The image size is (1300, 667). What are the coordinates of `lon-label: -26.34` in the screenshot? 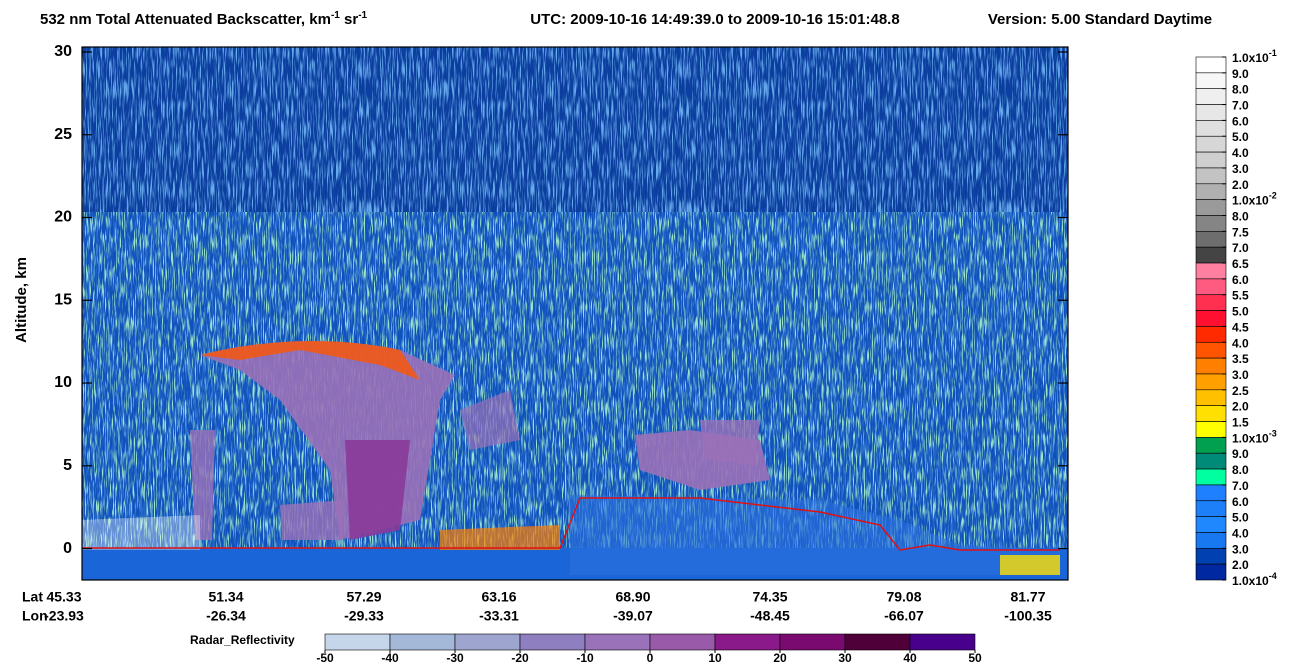 It's located at (226, 616).